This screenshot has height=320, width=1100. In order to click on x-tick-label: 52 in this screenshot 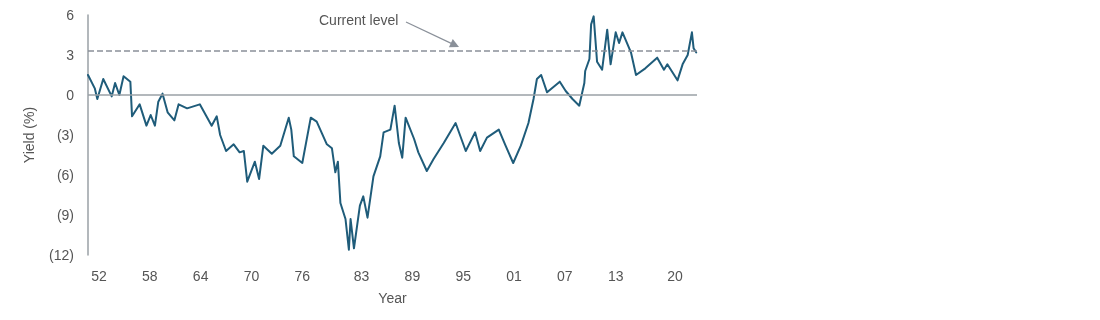, I will do `click(99, 276)`.